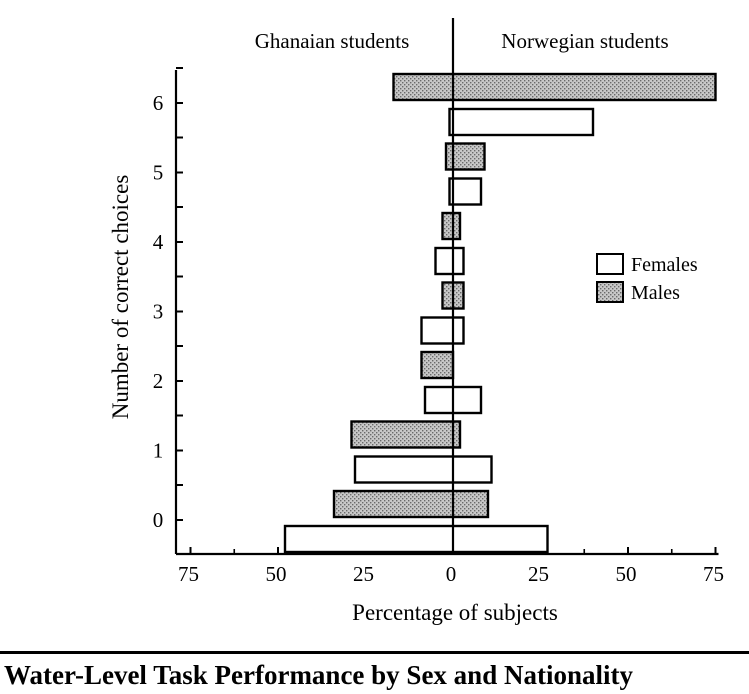 This screenshot has width=749, height=694. What do you see at coordinates (664, 265) in the screenshot?
I see `legend-label: Females` at bounding box center [664, 265].